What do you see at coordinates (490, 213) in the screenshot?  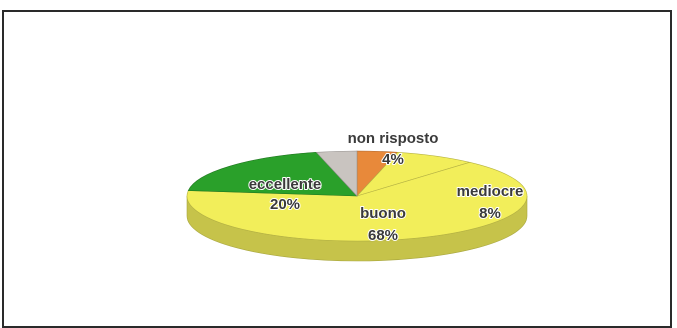 I see `percent-label-mediocre: 8%` at bounding box center [490, 213].